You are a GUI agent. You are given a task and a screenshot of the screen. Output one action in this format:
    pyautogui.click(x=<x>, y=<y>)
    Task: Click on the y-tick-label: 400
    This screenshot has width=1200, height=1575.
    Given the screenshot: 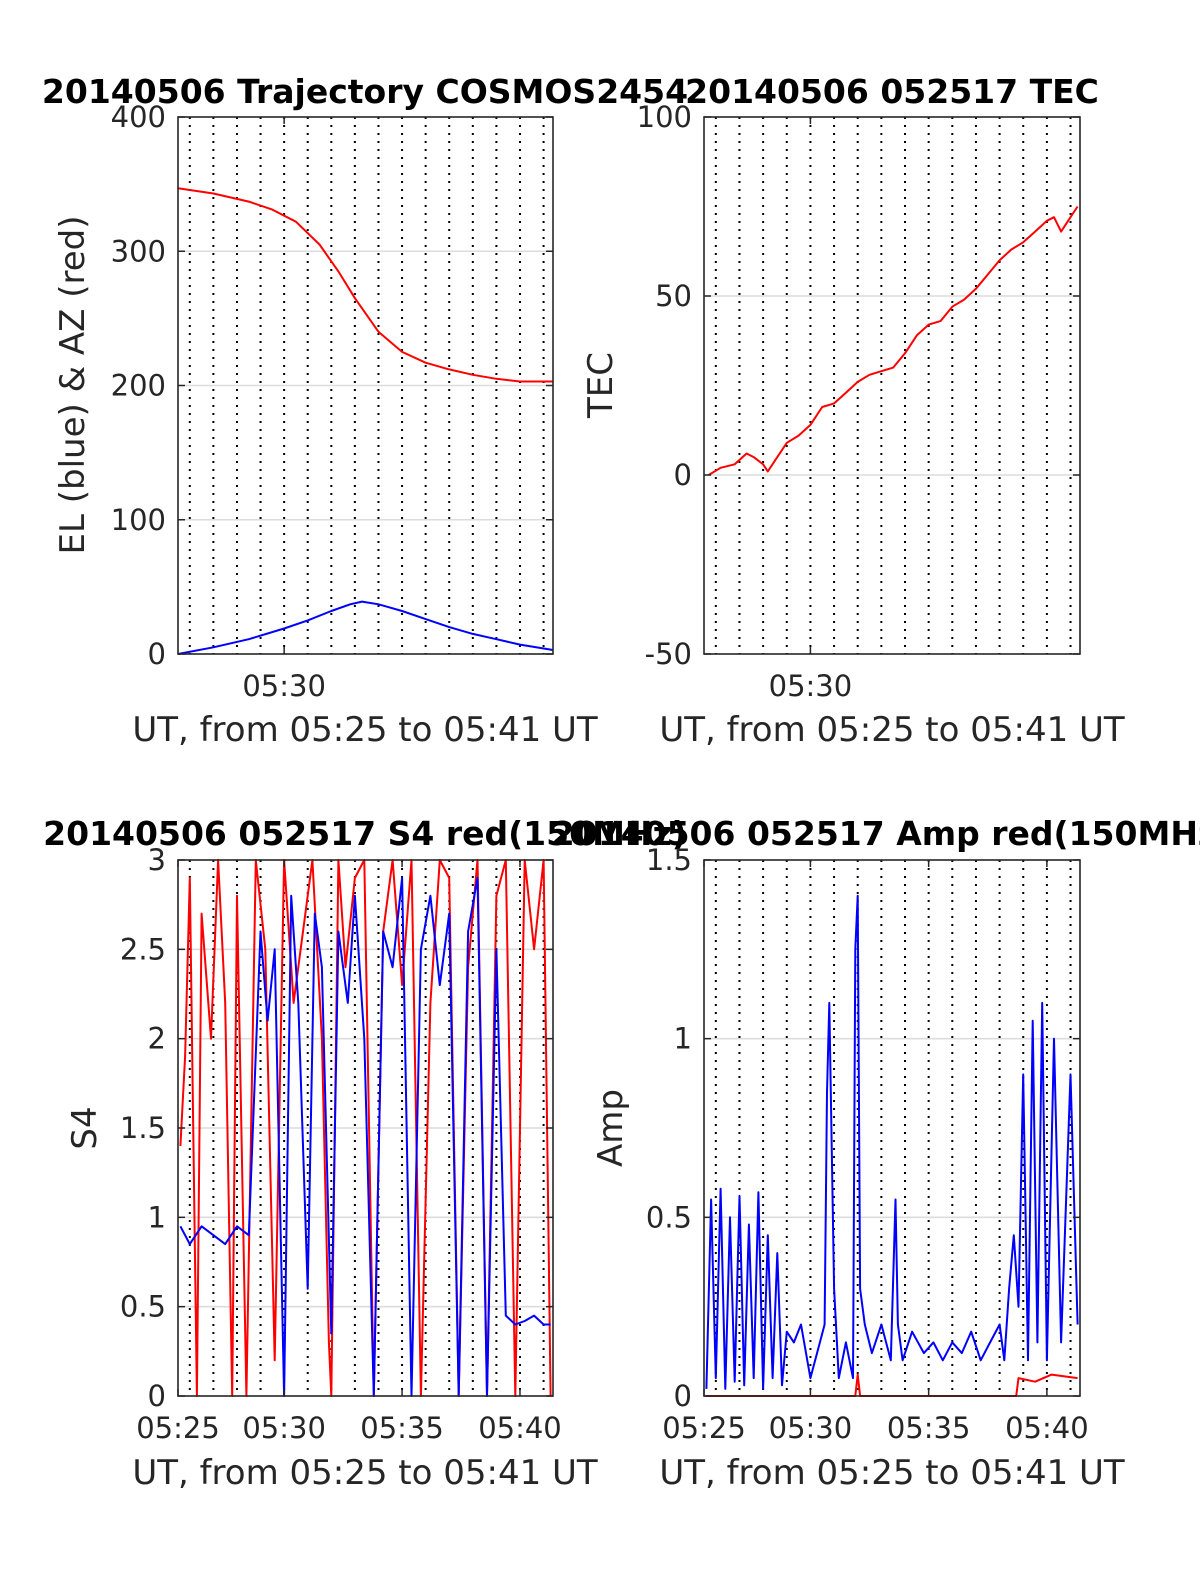 What is the action you would take?
    pyautogui.click(x=138, y=117)
    